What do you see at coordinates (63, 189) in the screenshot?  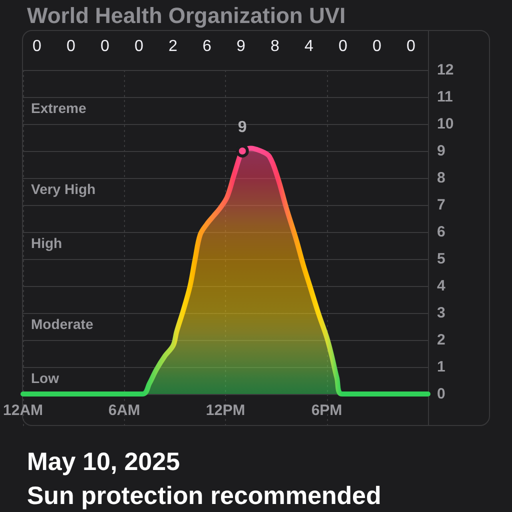 I see `annotation: Very High` at bounding box center [63, 189].